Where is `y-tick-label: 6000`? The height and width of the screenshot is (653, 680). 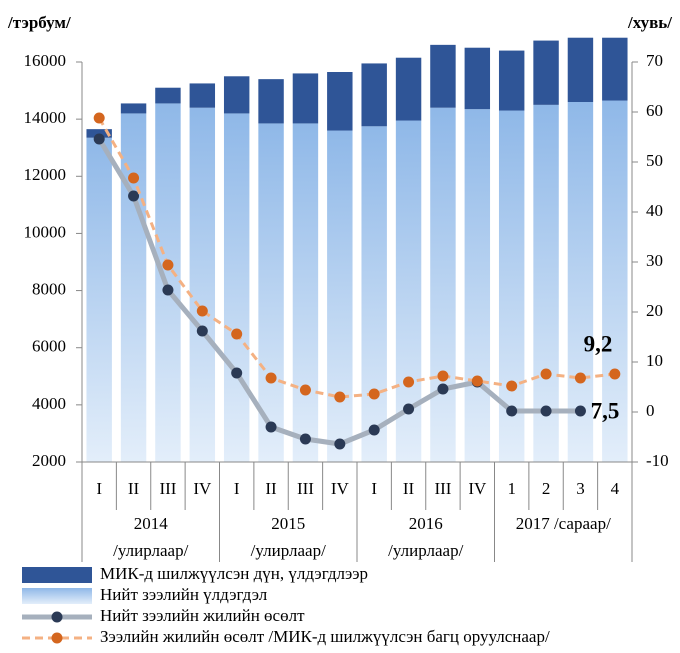
y-tick-label: 6000 is located at coordinates (49, 346).